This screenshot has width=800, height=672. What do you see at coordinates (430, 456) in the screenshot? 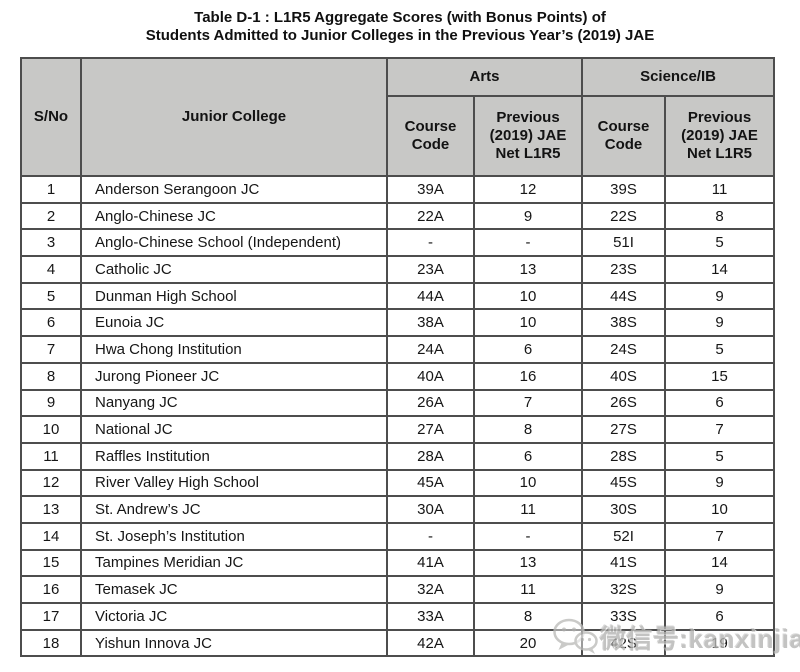
I see `arts-course-code-cell: 28A` at bounding box center [430, 456].